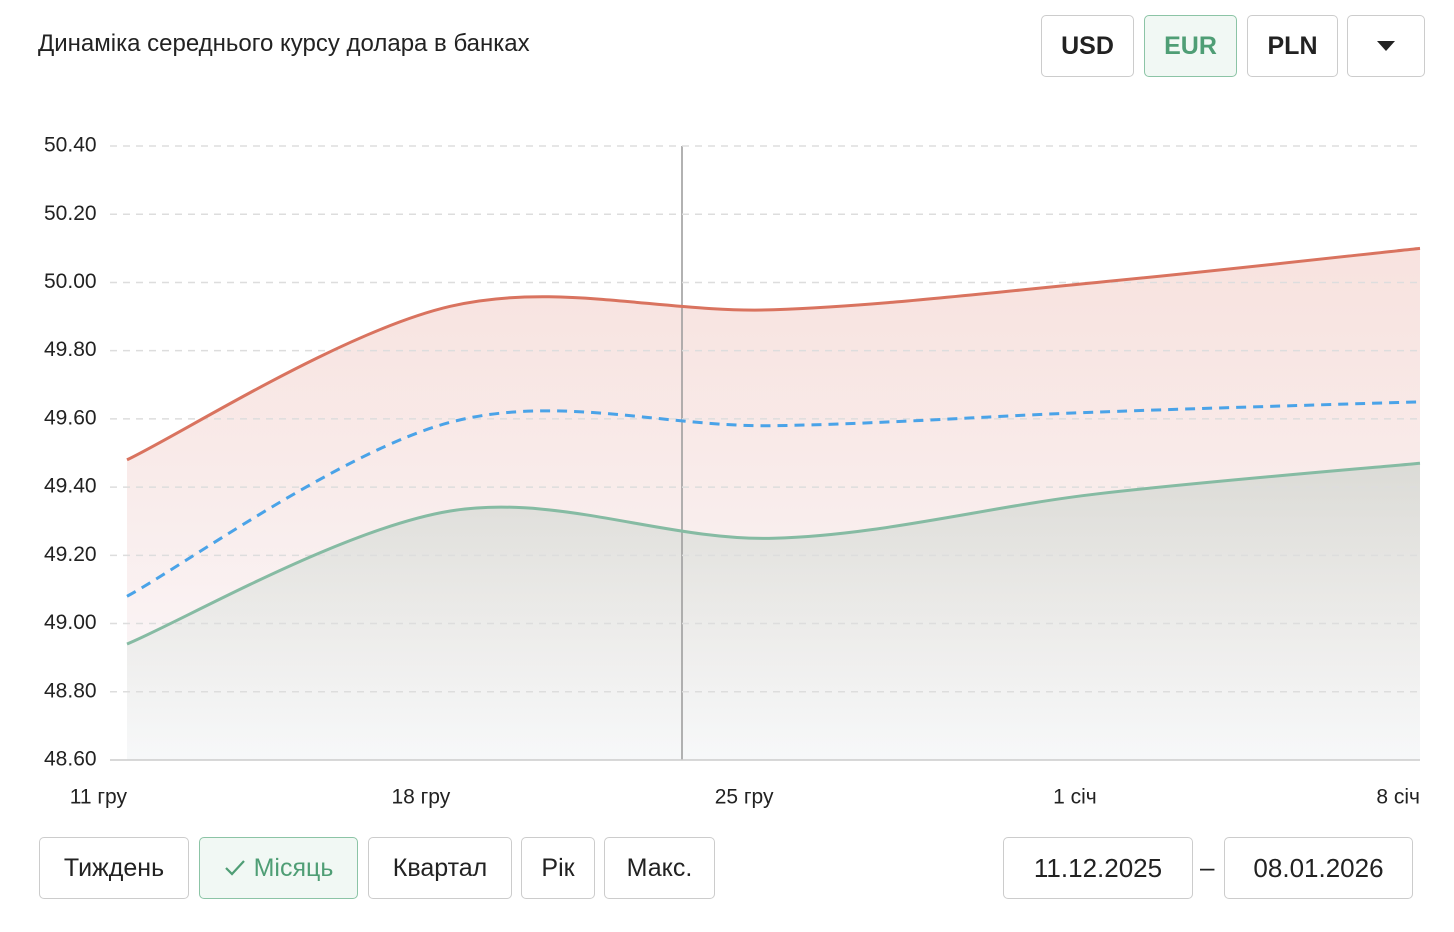  I want to click on y-tick-label: 48.60, so click(70, 759).